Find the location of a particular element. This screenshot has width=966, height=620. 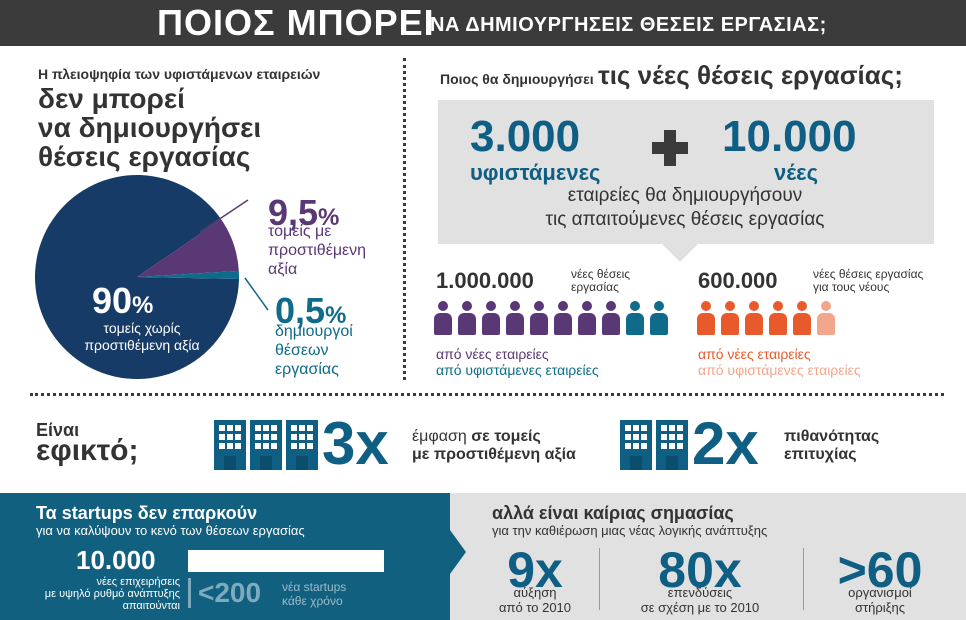

stat-growth-caption: αύξηση από το 2010 is located at coordinates (535, 600).